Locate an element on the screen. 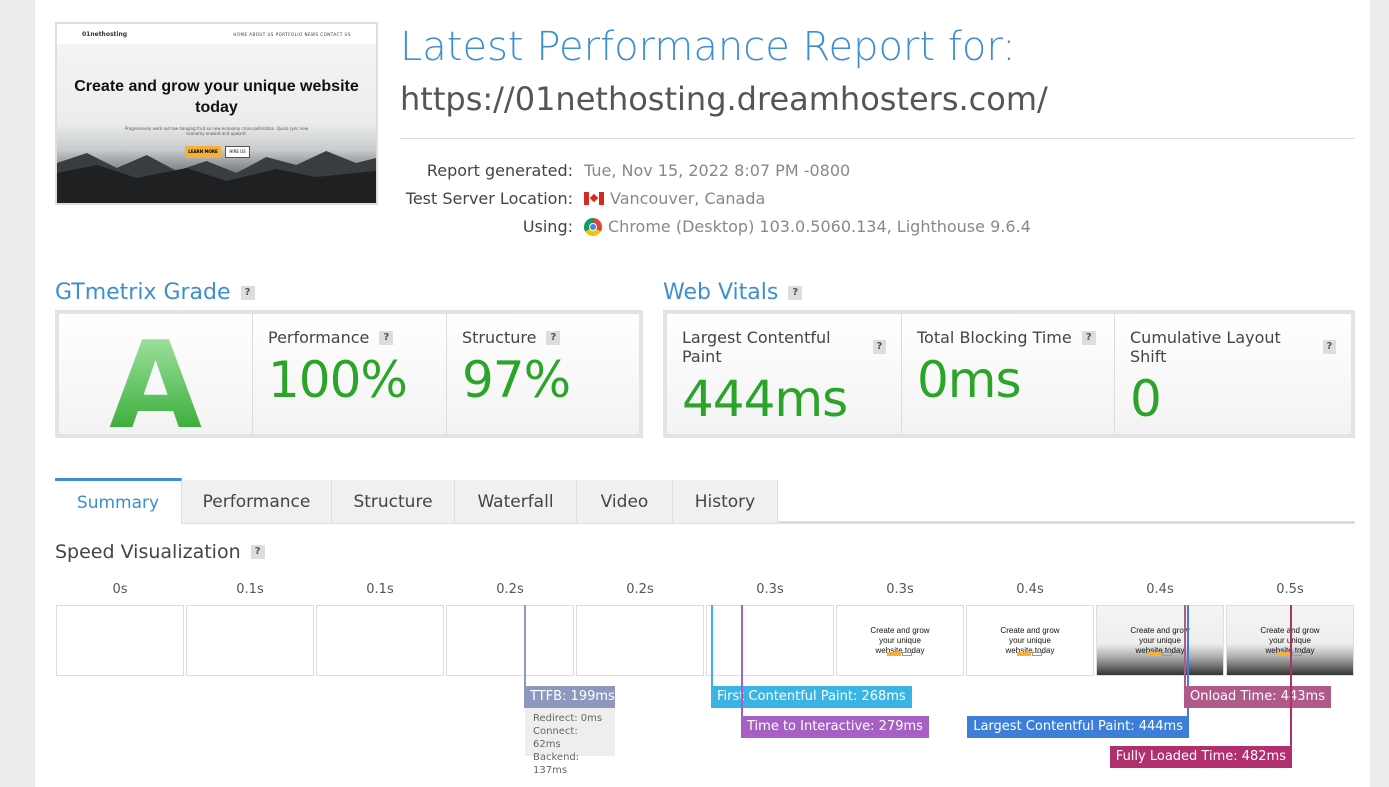  thumb-learn-more: LEARN MORE is located at coordinates (203, 152).